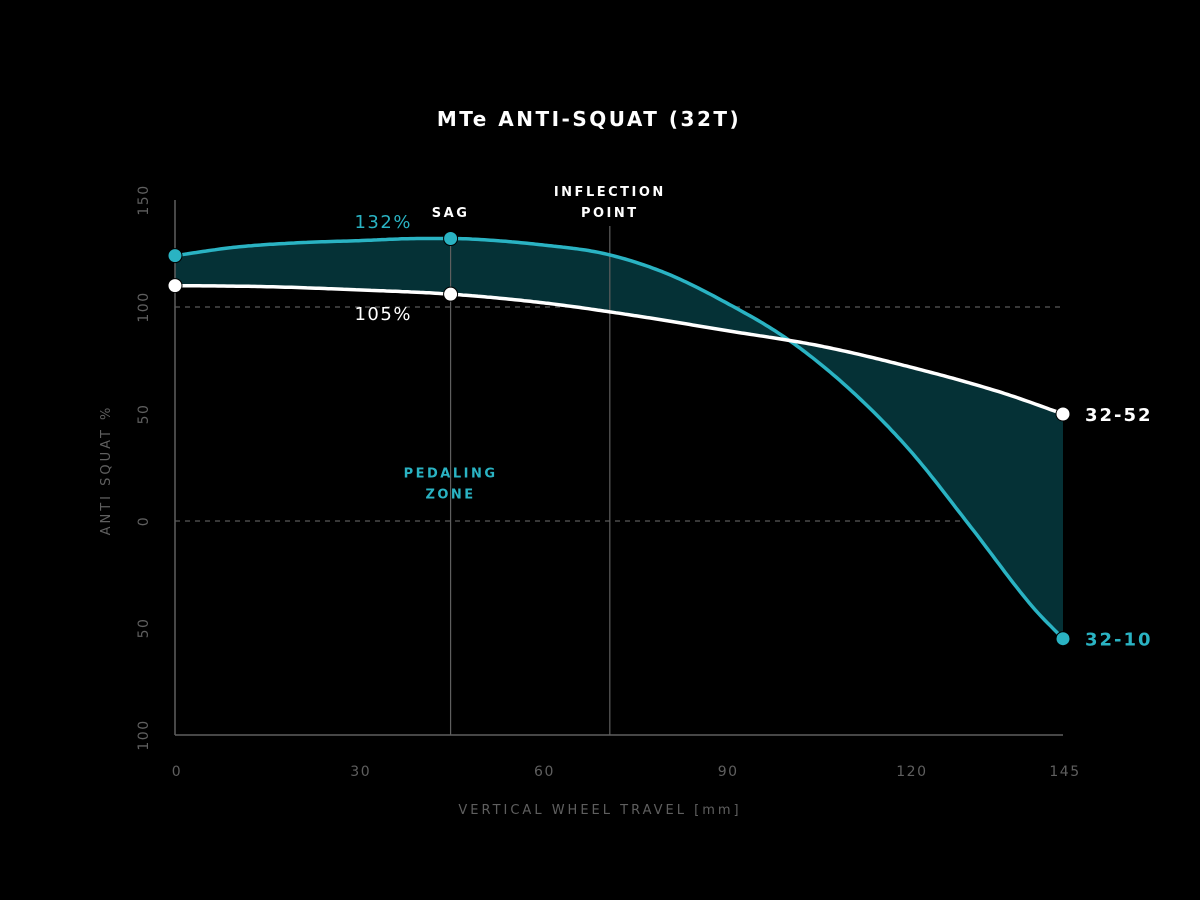  What do you see at coordinates (1064, 772) in the screenshot?
I see `x-tick-label: 145` at bounding box center [1064, 772].